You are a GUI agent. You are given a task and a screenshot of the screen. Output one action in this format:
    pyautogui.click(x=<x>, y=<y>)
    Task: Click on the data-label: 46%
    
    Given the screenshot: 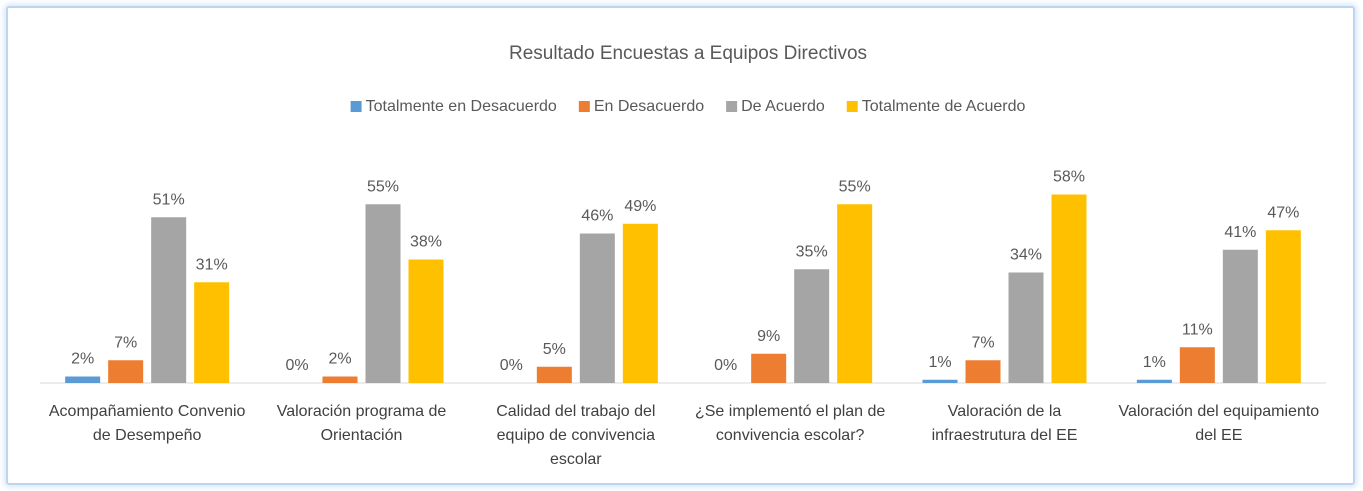 What is the action you would take?
    pyautogui.click(x=597, y=216)
    